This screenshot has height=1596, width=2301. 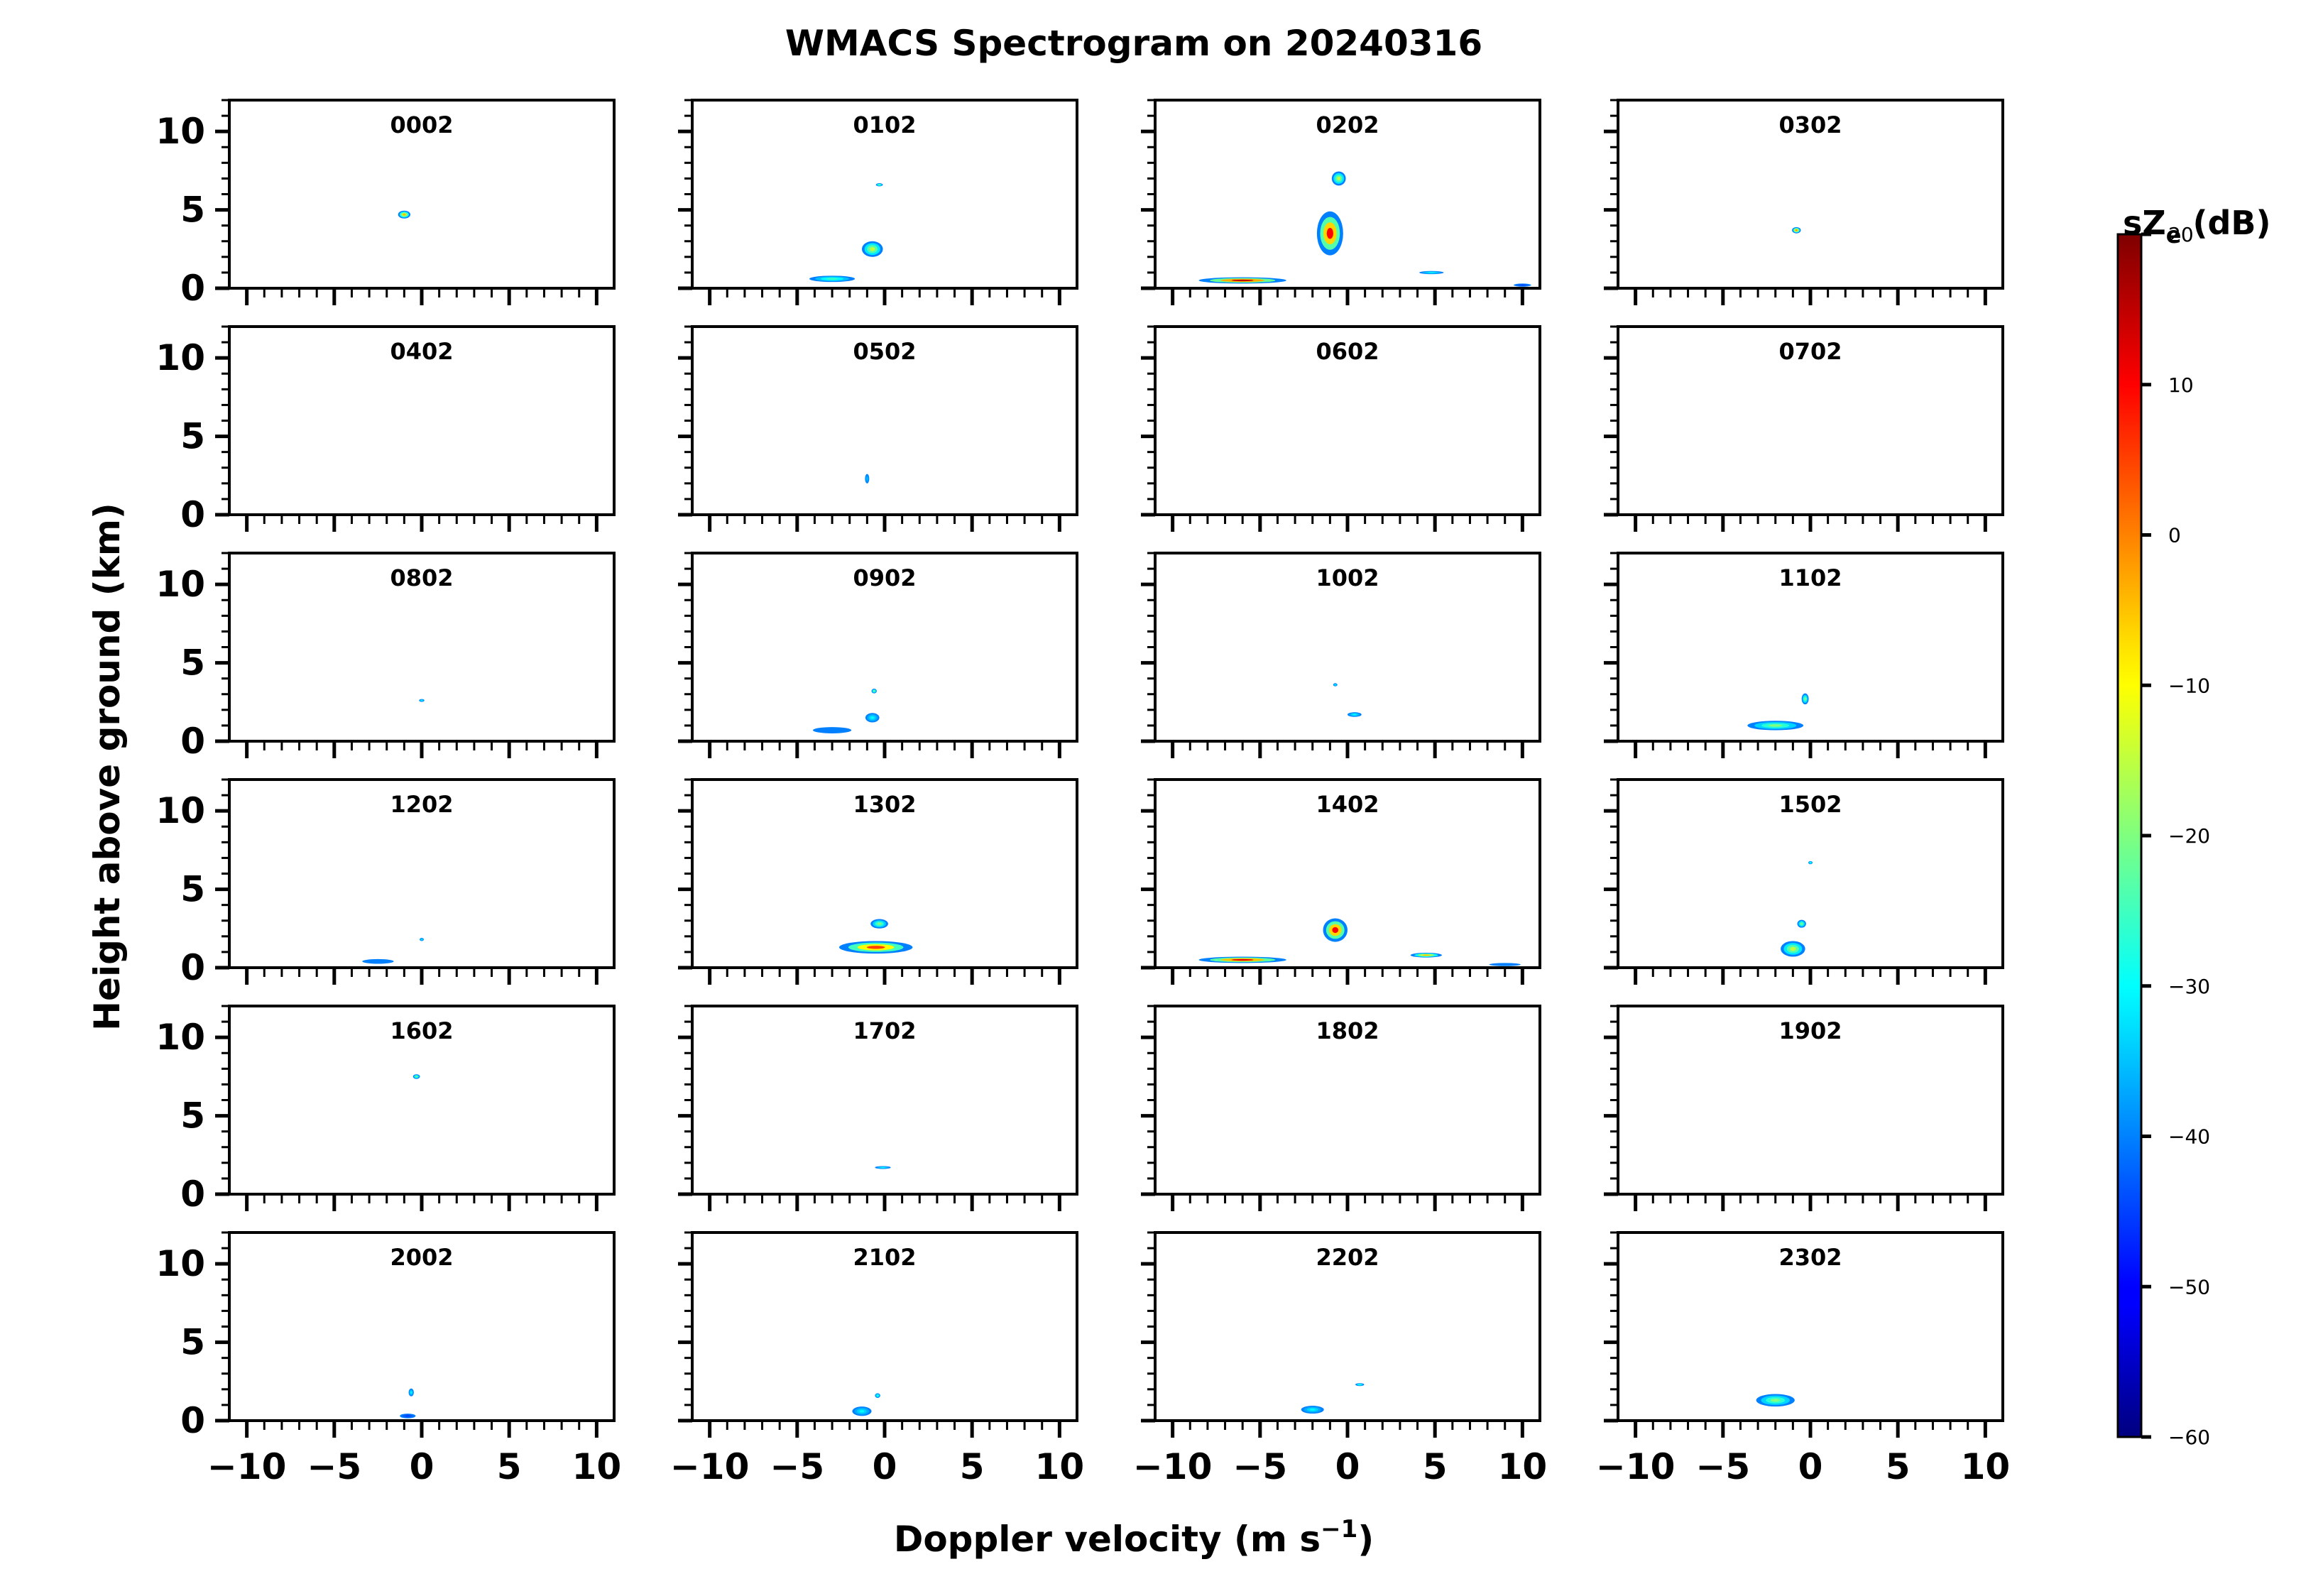 What do you see at coordinates (421, 124) in the screenshot?
I see `panel-time-label: 0002` at bounding box center [421, 124].